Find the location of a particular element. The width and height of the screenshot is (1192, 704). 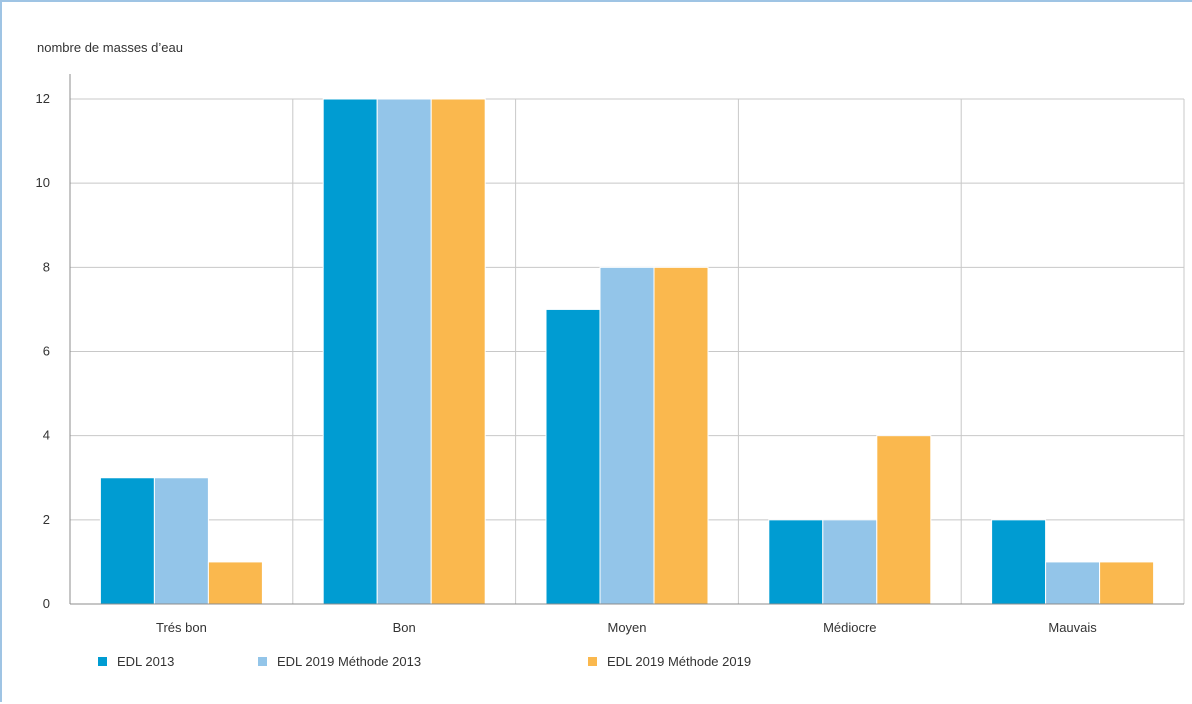

x-category-label: Bon is located at coordinates (404, 627).